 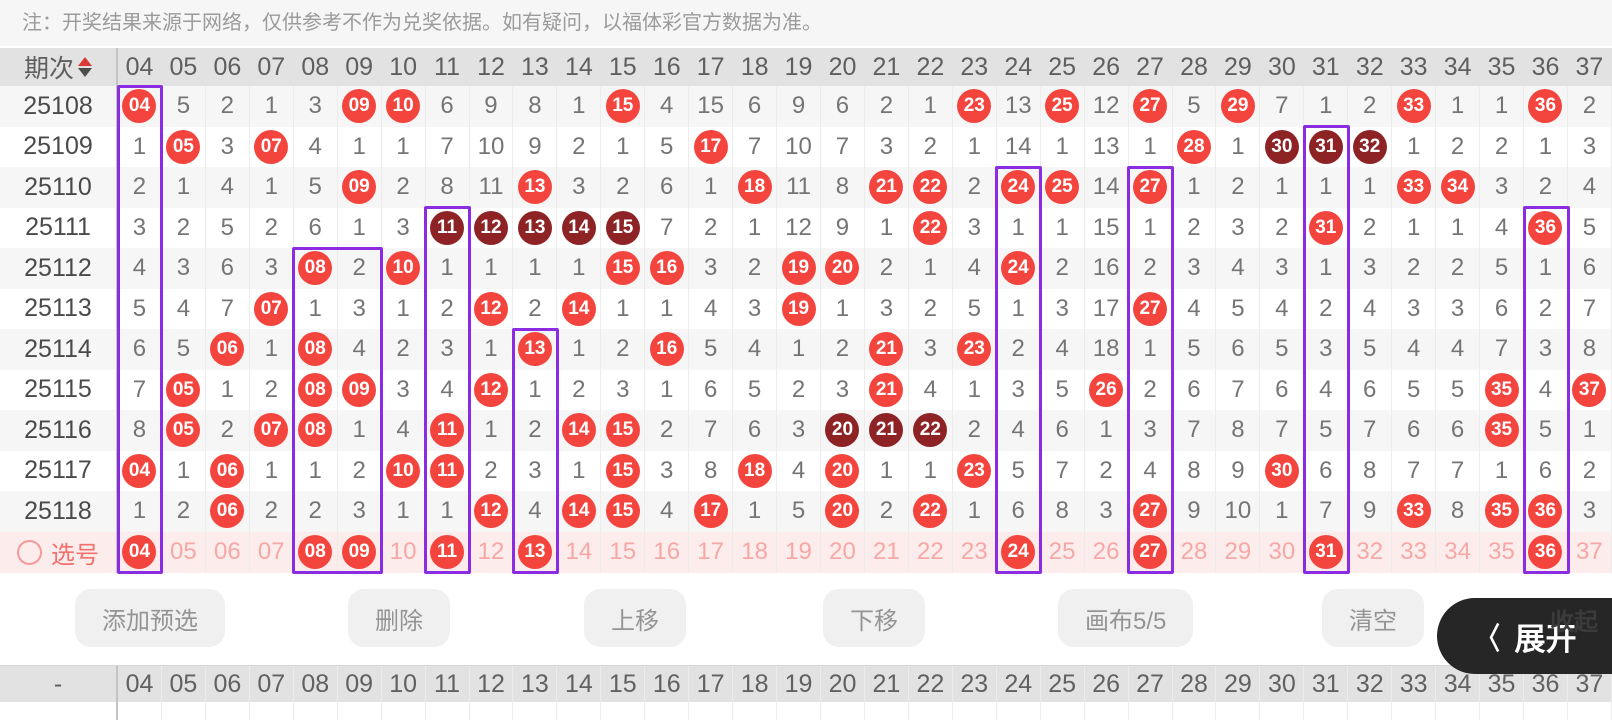 What do you see at coordinates (931, 552) in the screenshot?
I see `select-number-22: 22` at bounding box center [931, 552].